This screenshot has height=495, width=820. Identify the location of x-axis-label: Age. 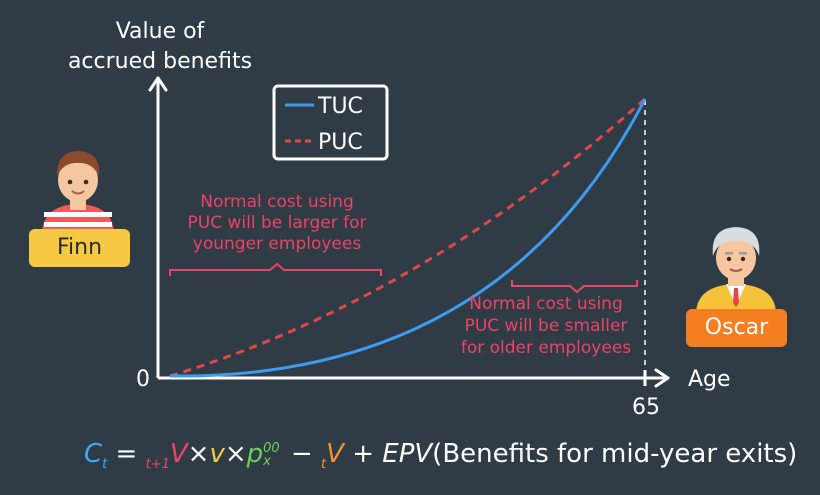
(709, 379).